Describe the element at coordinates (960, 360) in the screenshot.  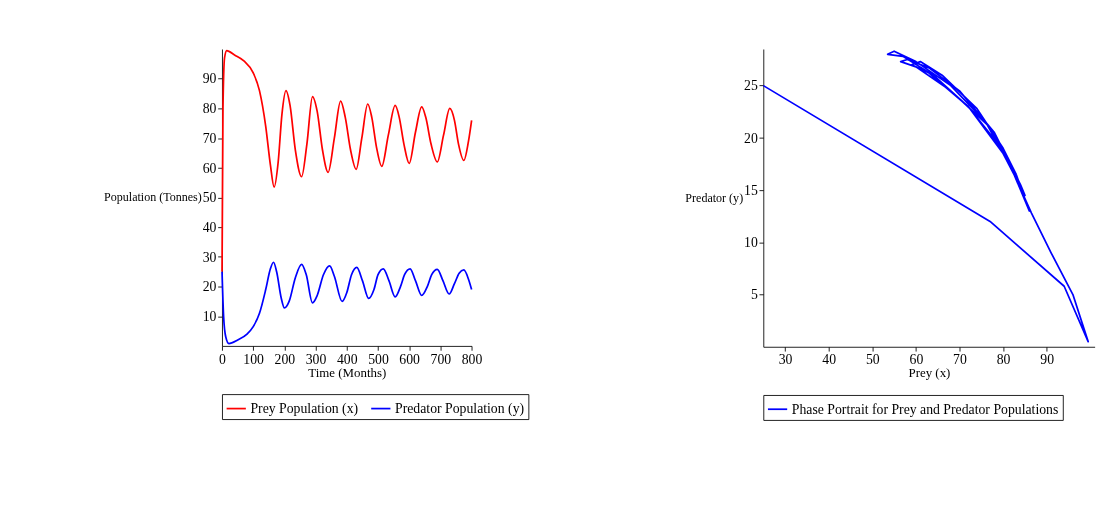
I see `x-tick-label: 70` at that location.